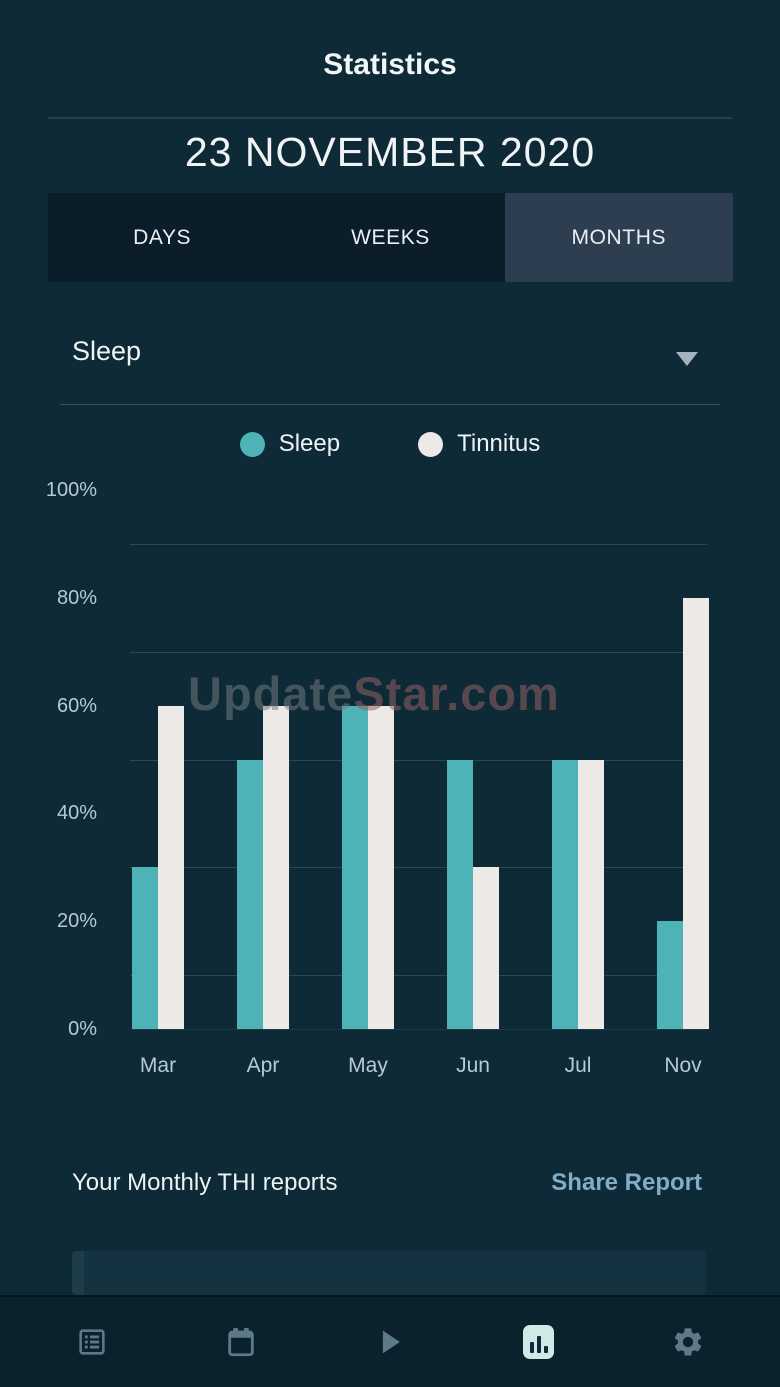 The height and width of the screenshot is (1387, 780). I want to click on gear-icon, so click(688, 1342).